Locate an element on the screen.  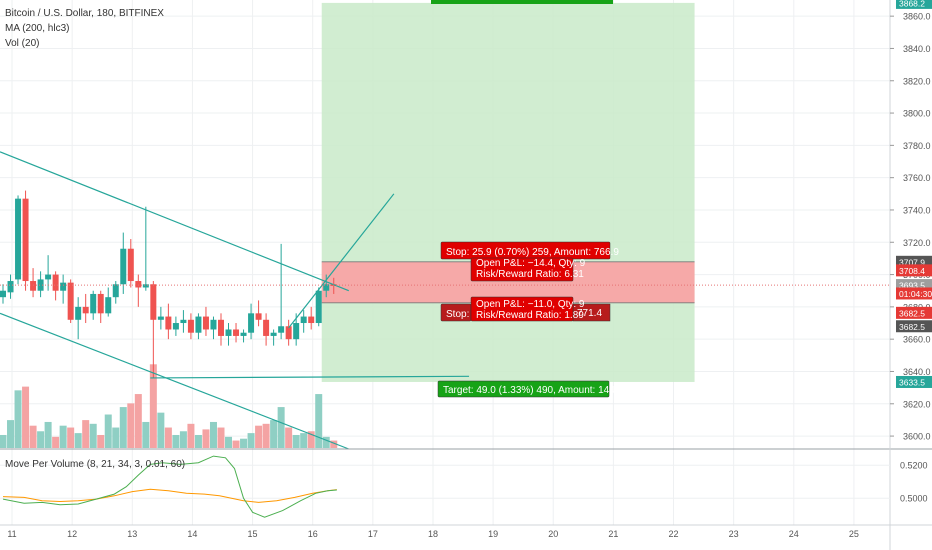
price-badge-label: 3707.9 is located at coordinates (912, 262).